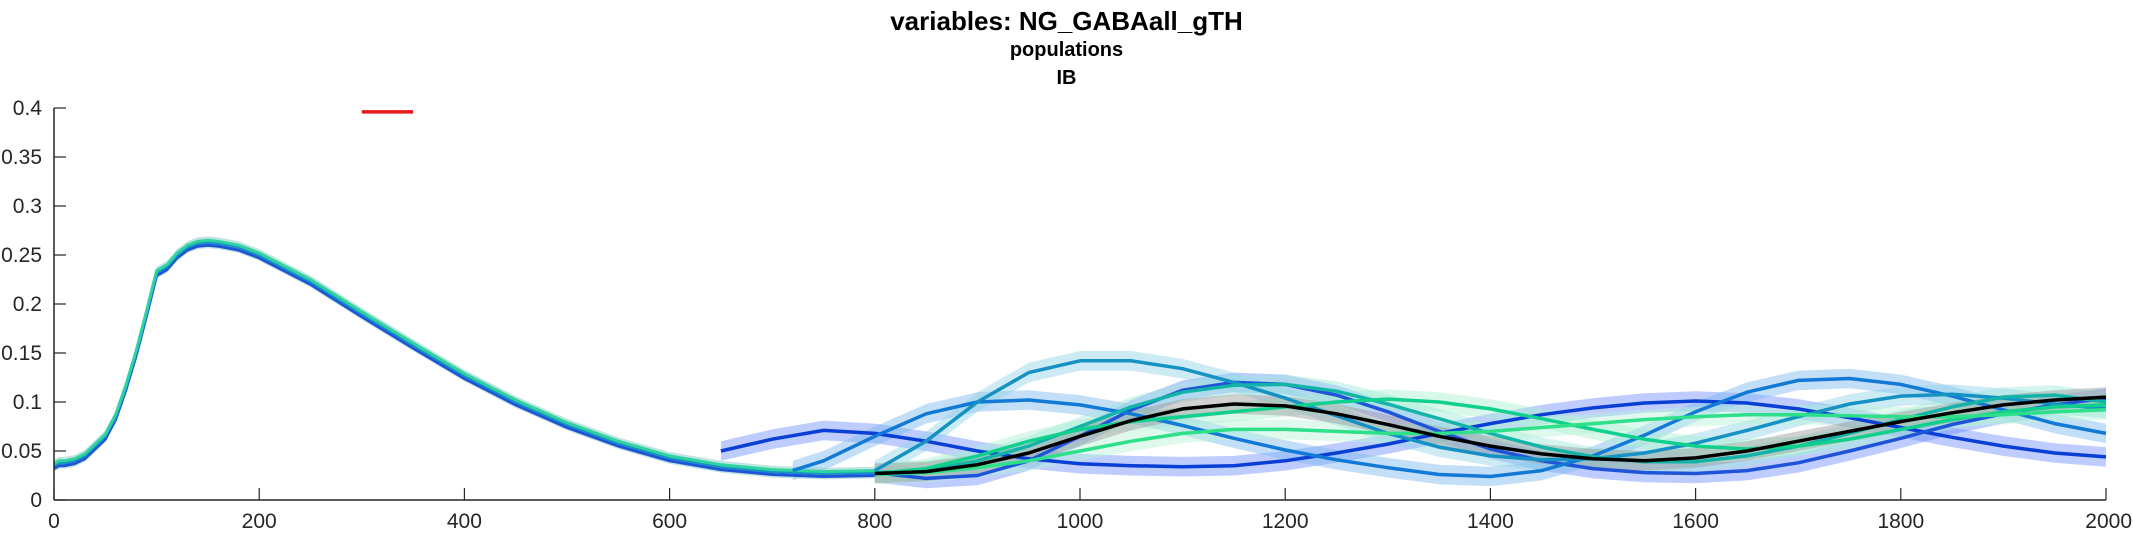 This screenshot has height=538, width=2133. Describe the element at coordinates (1285, 521) in the screenshot. I see `x-tick-label-1200: 1200` at that location.